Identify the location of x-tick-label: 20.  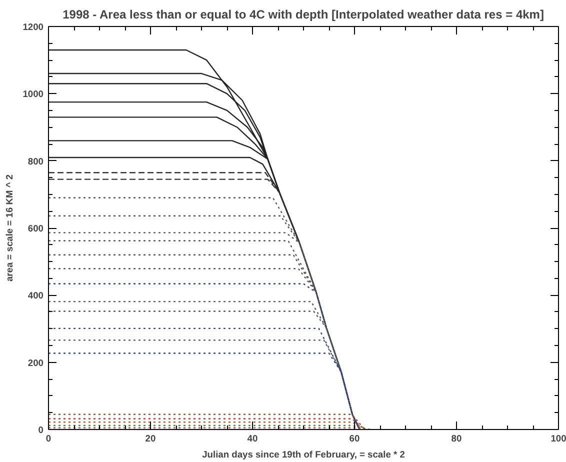
(150, 439).